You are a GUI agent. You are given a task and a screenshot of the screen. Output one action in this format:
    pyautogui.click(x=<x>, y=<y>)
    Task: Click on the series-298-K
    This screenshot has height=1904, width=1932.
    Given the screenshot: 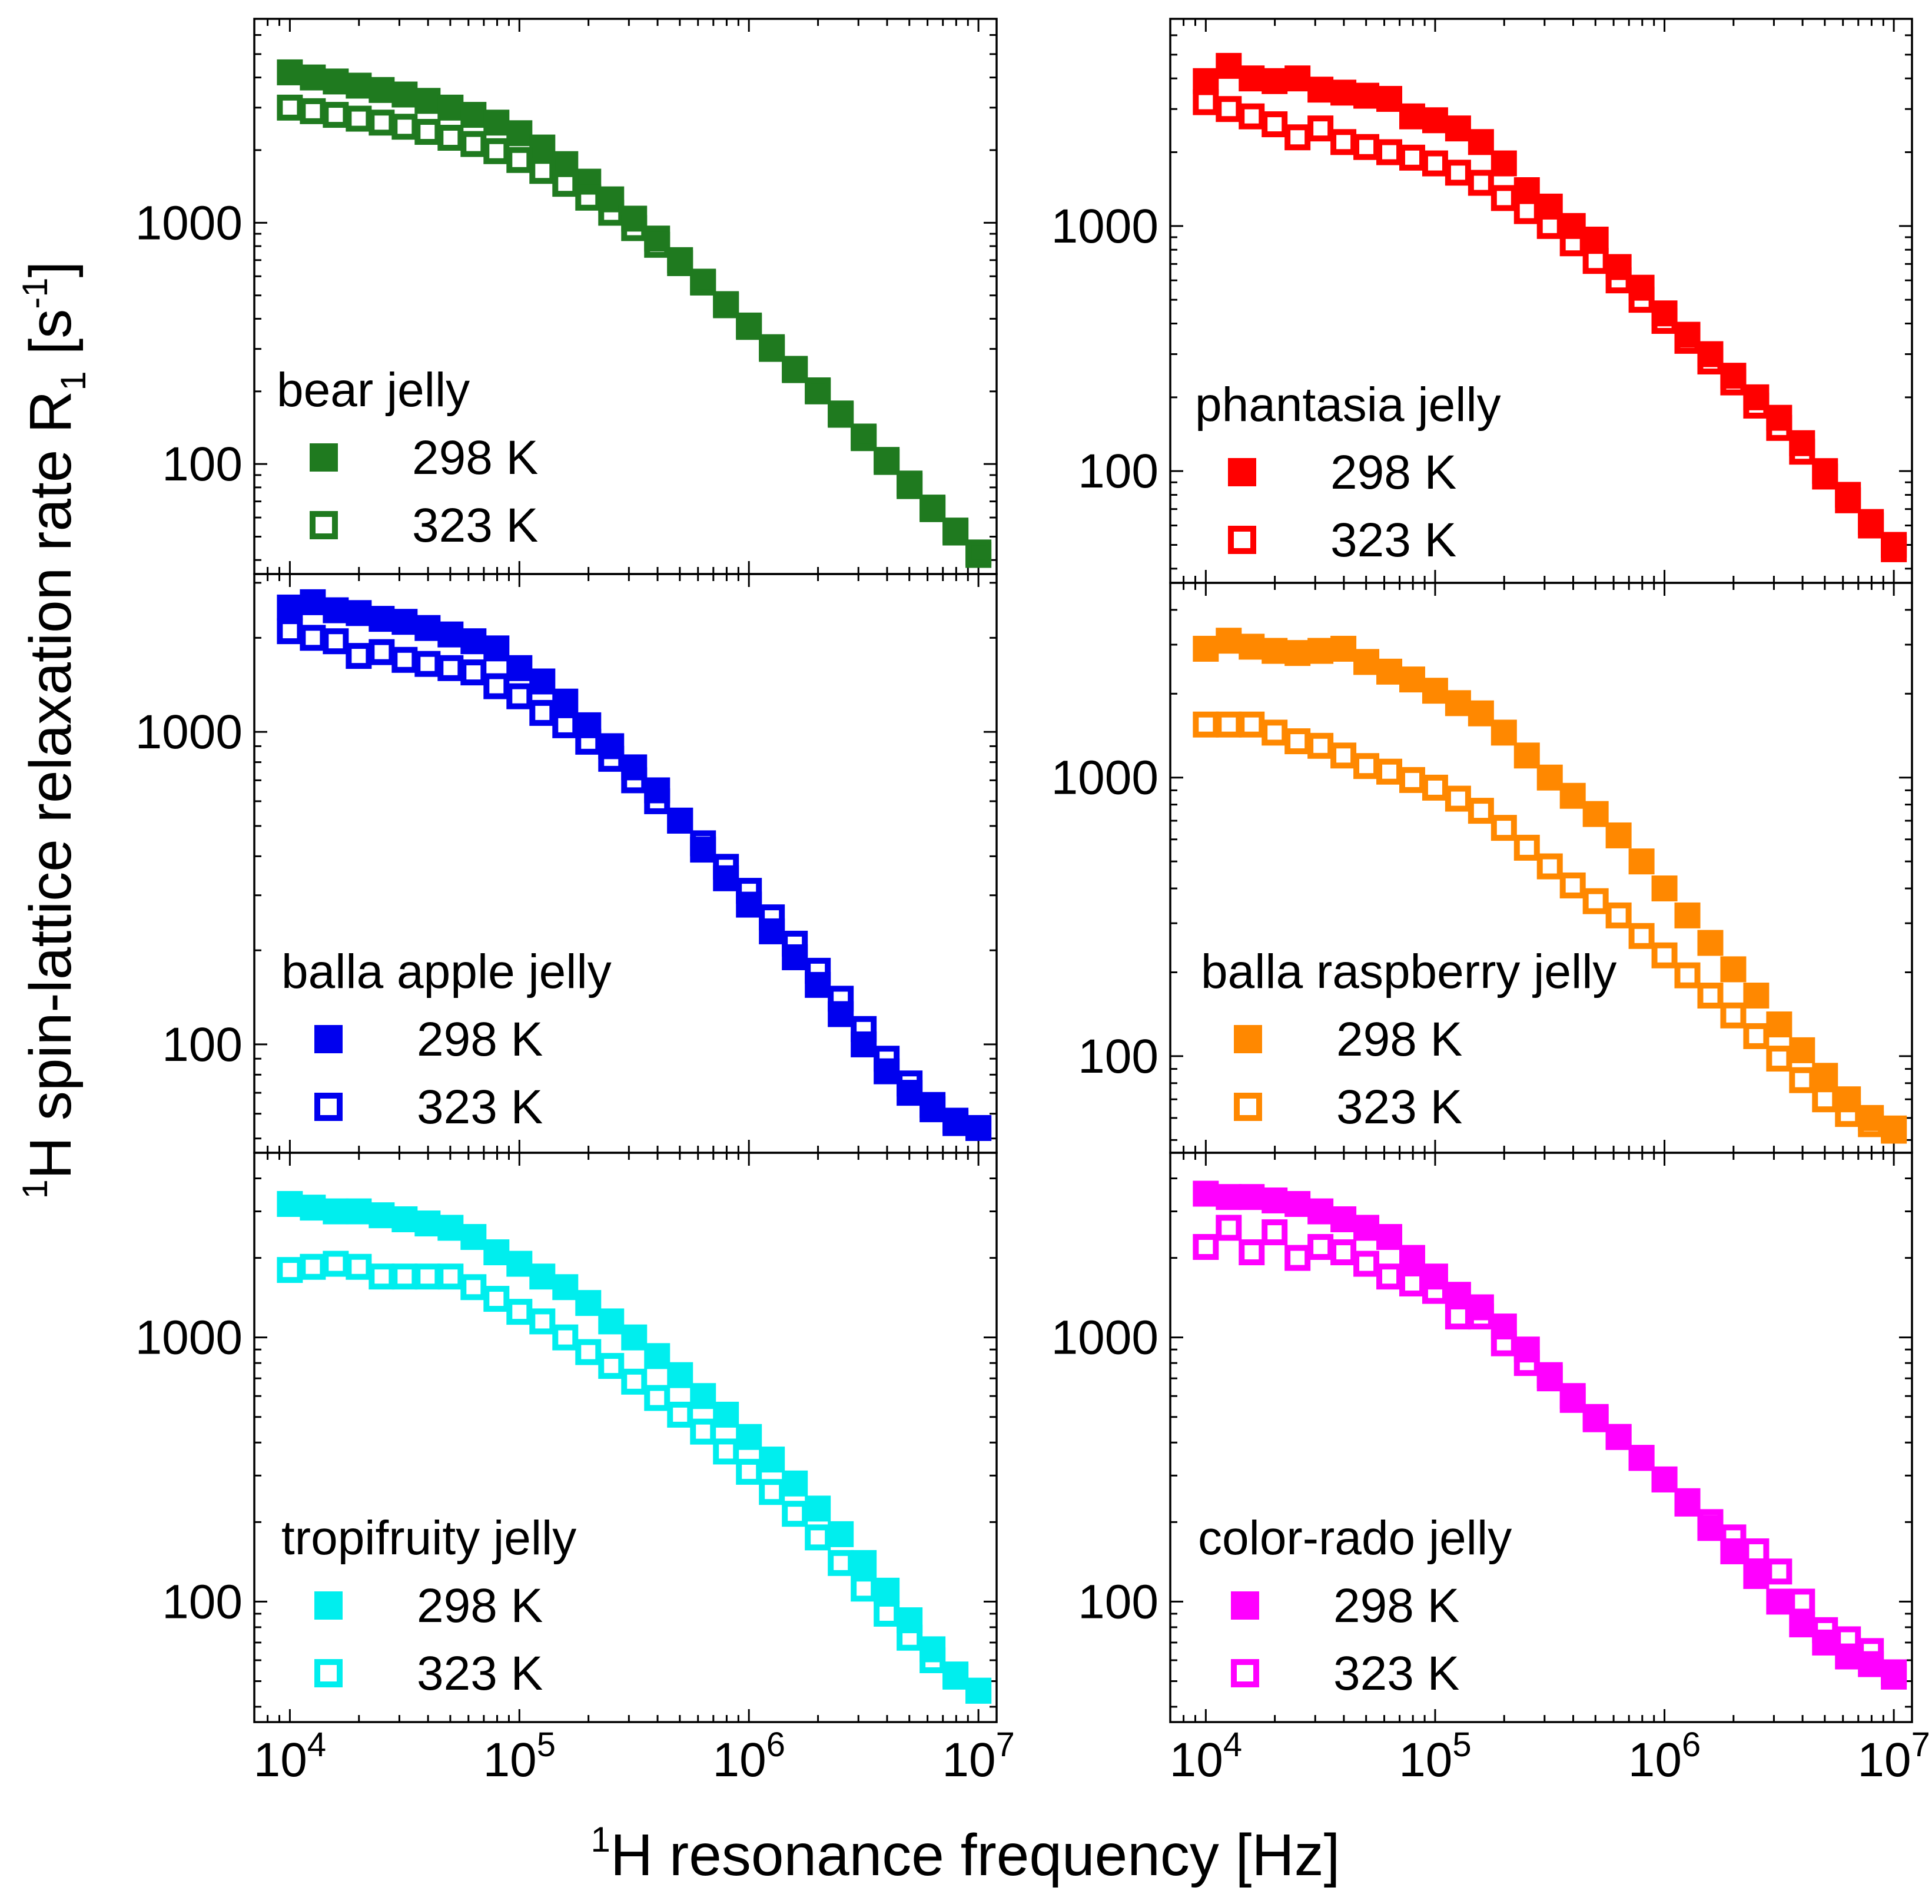 What is the action you would take?
    pyautogui.click(x=634, y=313)
    